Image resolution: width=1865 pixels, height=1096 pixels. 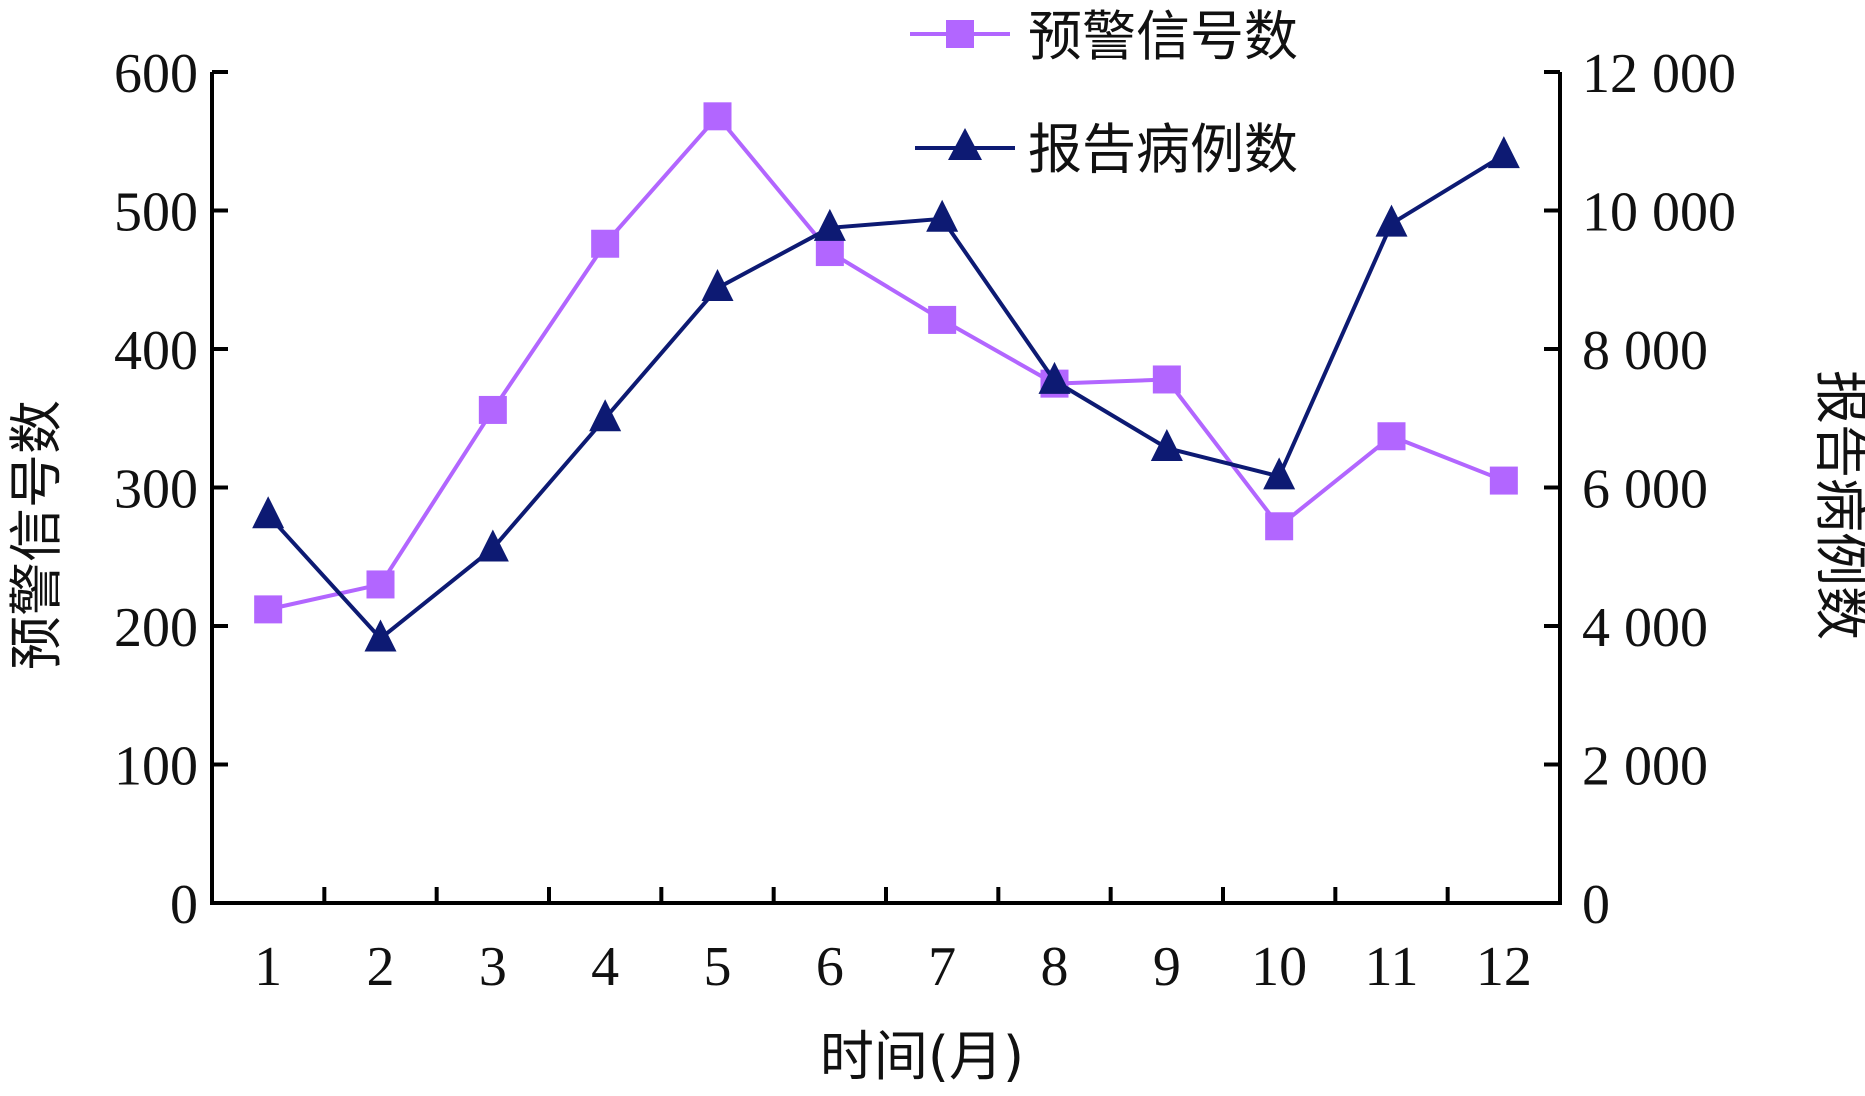 I want to click on x-tick-label: 1, so click(x=268, y=967).